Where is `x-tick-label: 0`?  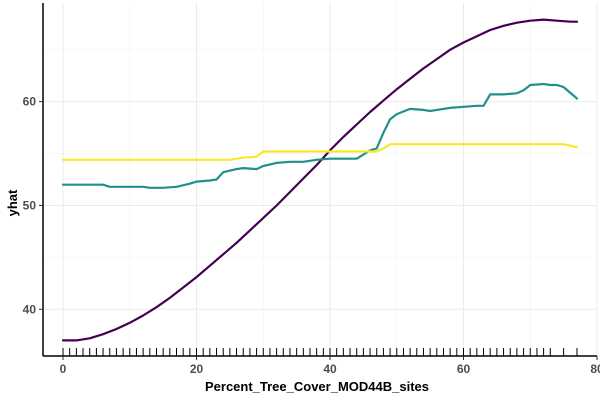 x-tick-label: 0 is located at coordinates (63, 369).